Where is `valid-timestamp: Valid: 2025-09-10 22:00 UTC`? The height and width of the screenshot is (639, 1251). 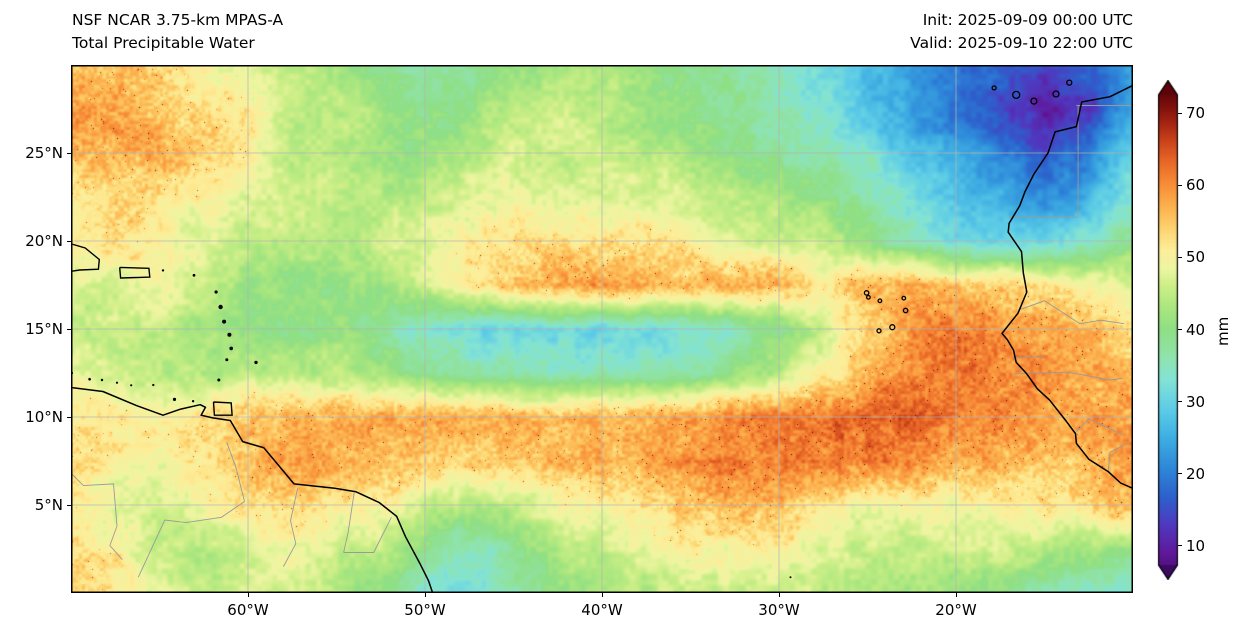 valid-timestamp: Valid: 2025-09-10 22:00 UTC is located at coordinates (1021, 43).